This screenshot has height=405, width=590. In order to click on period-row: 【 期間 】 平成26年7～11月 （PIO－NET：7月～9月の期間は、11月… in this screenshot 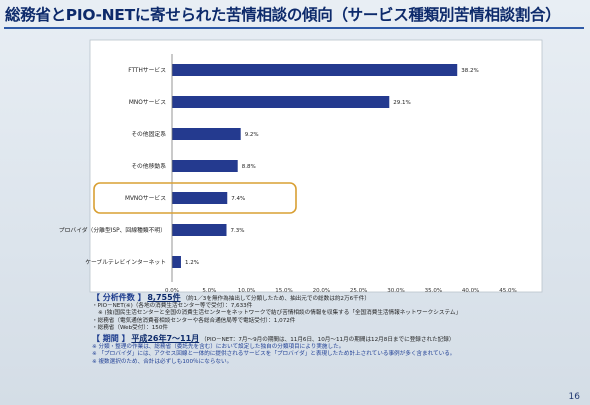, I will do `click(312, 339)`.